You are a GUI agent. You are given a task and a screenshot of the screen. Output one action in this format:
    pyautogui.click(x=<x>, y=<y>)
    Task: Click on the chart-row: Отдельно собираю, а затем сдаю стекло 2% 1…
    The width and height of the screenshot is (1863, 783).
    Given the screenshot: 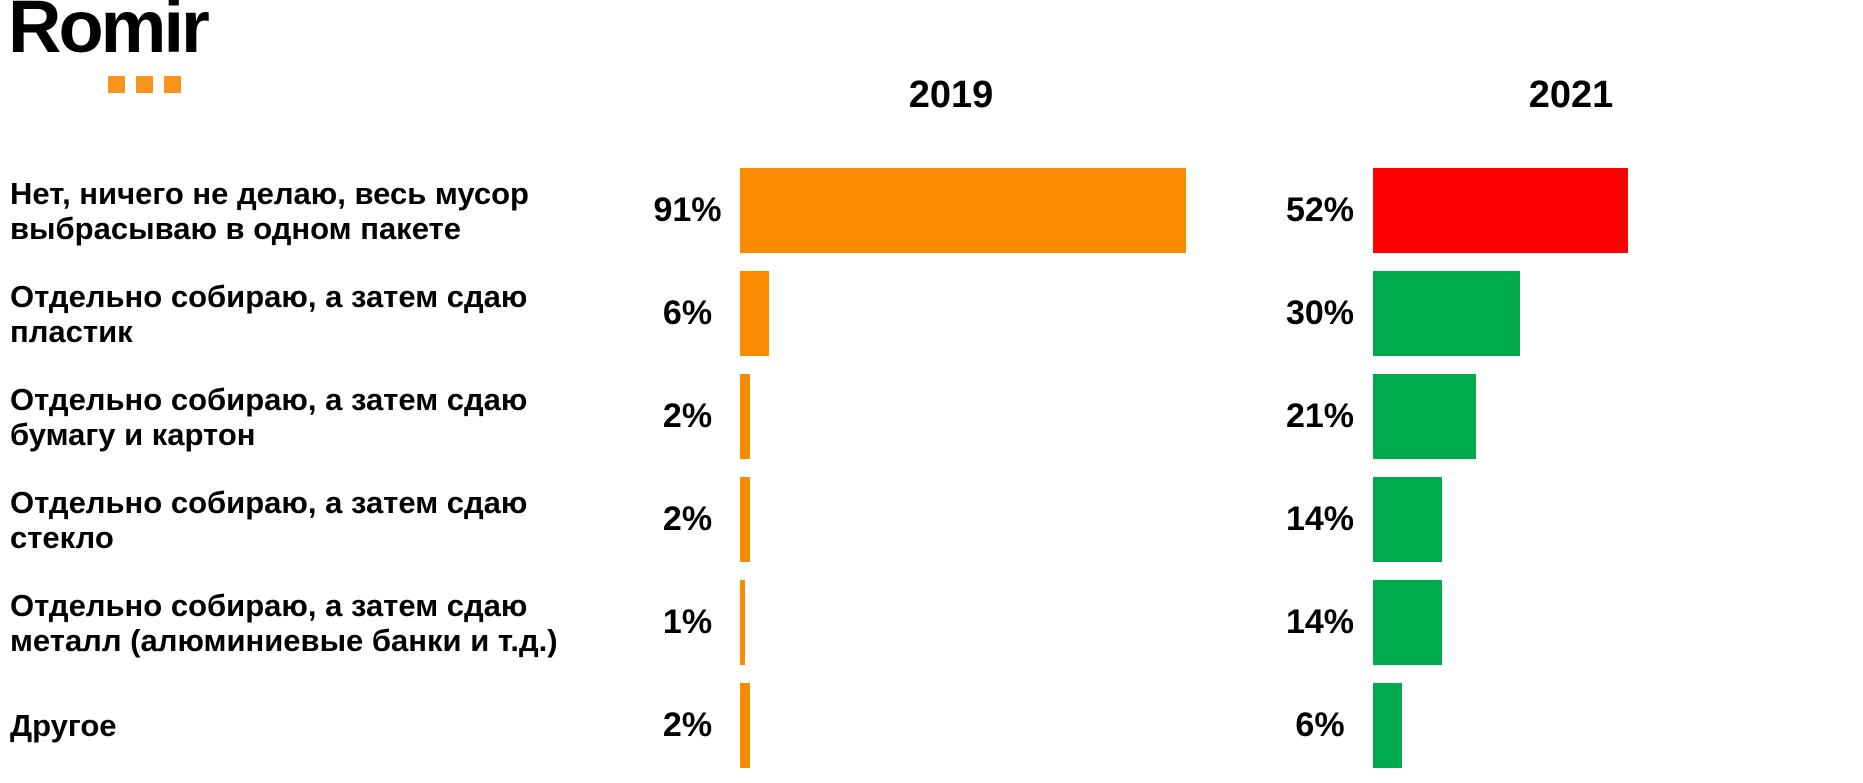 What is the action you would take?
    pyautogui.click(x=931, y=519)
    